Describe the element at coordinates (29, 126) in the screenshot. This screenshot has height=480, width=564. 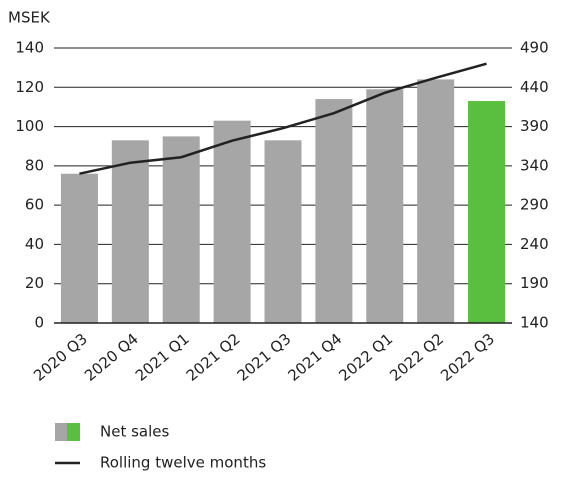
I see `y-tick-label: 100` at that location.